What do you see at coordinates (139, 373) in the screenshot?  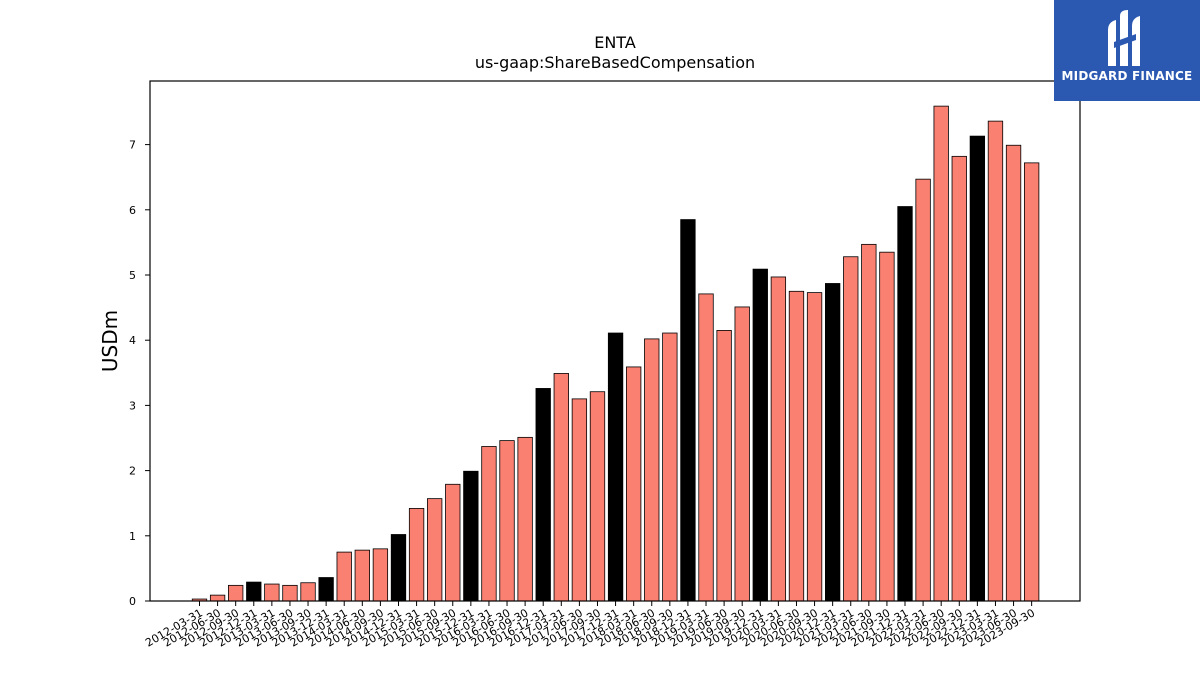 I see `y-axis: 0 1 2 3 4 5 6 7` at bounding box center [139, 373].